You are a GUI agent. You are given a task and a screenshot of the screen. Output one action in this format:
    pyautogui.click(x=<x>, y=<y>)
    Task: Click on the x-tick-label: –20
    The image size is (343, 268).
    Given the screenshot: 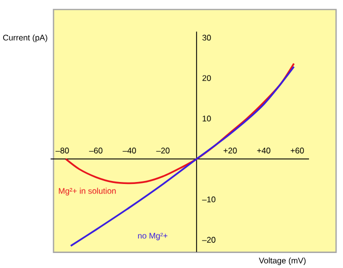 What is the action you would take?
    pyautogui.click(x=163, y=151)
    